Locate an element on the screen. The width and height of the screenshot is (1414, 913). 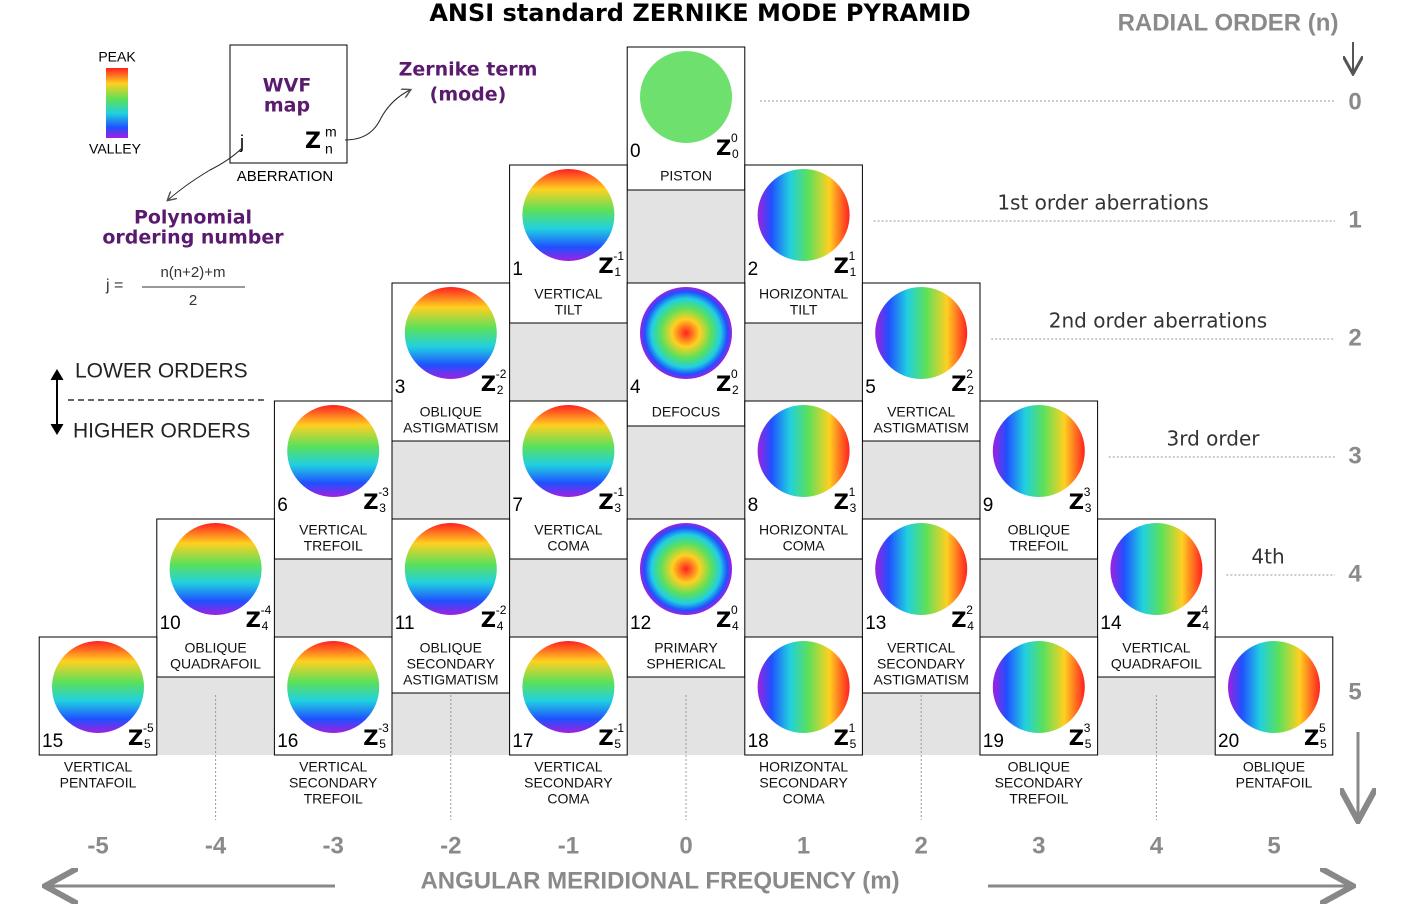
order-annotation: 1st order aberrations is located at coordinates (1102, 203).